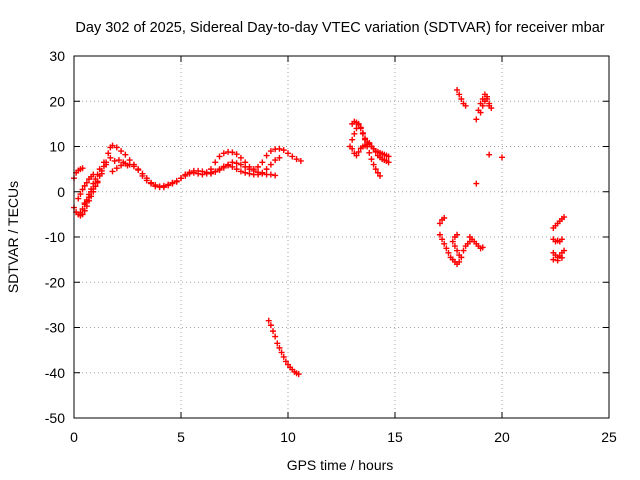 This screenshot has width=640, height=480. What do you see at coordinates (57, 101) in the screenshot?
I see `y-tick-label: 20` at bounding box center [57, 101].